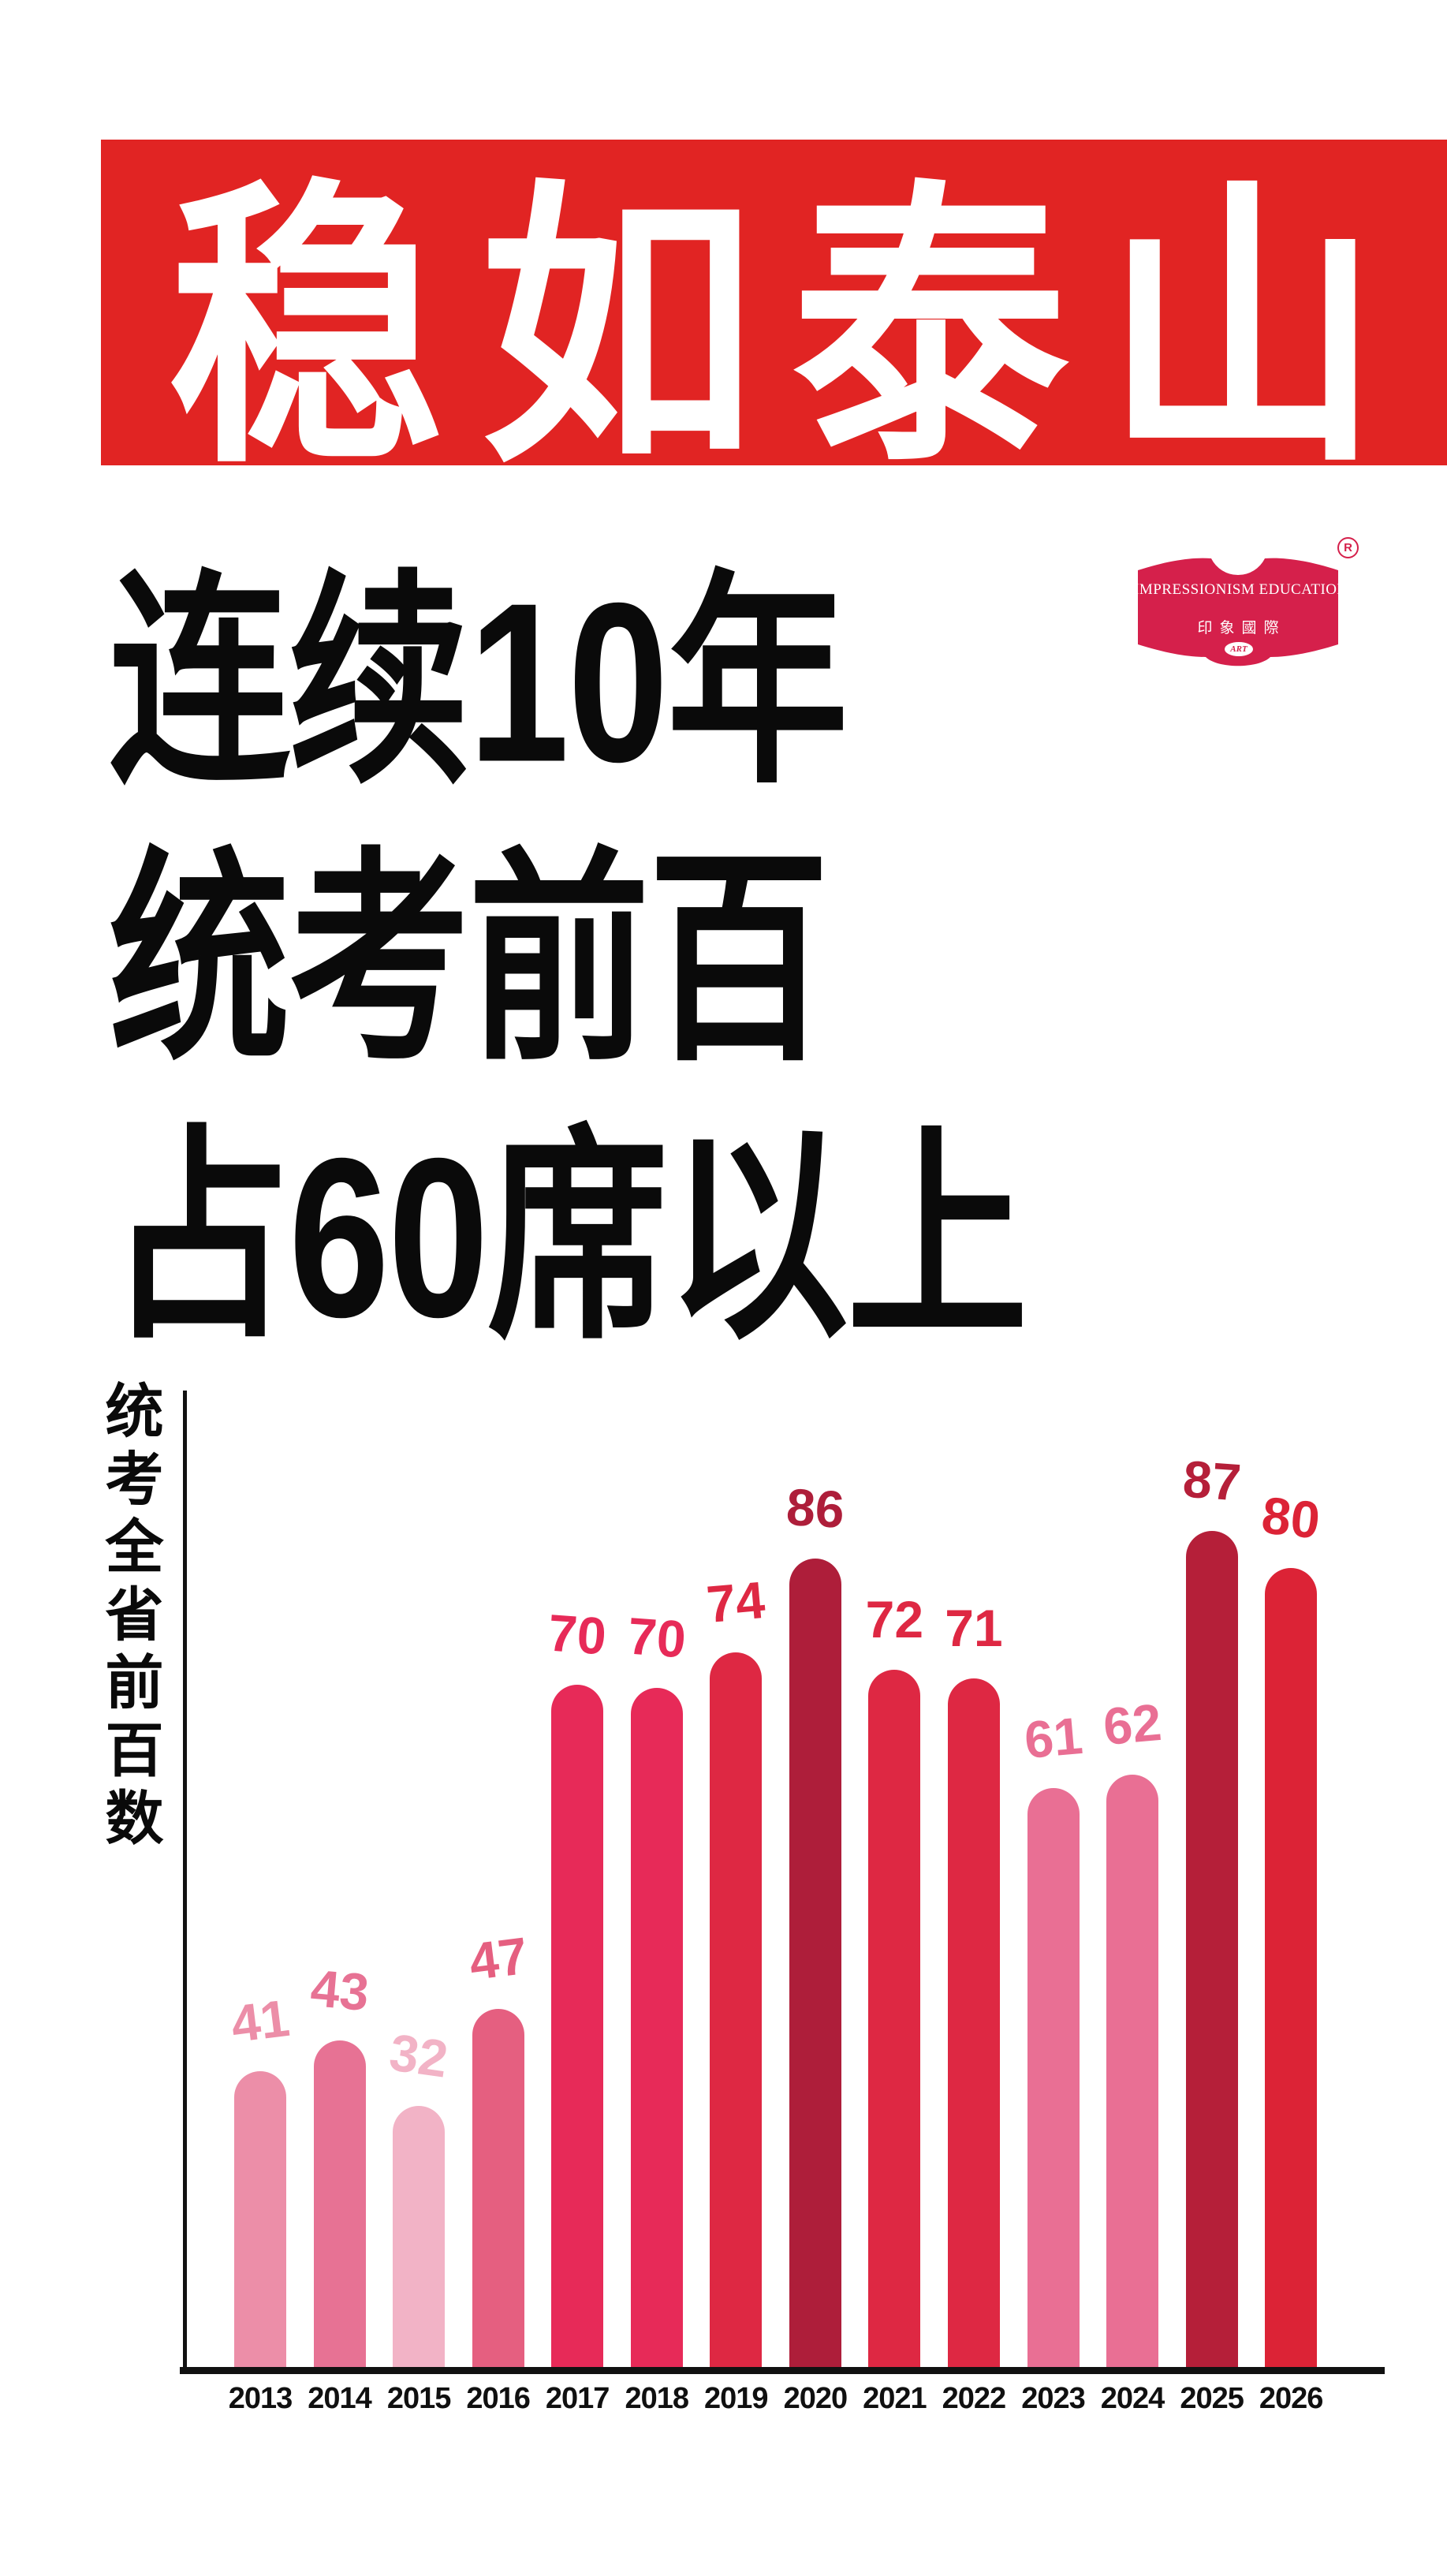  What do you see at coordinates (782, 2370) in the screenshot?
I see `x-axis-line` at bounding box center [782, 2370].